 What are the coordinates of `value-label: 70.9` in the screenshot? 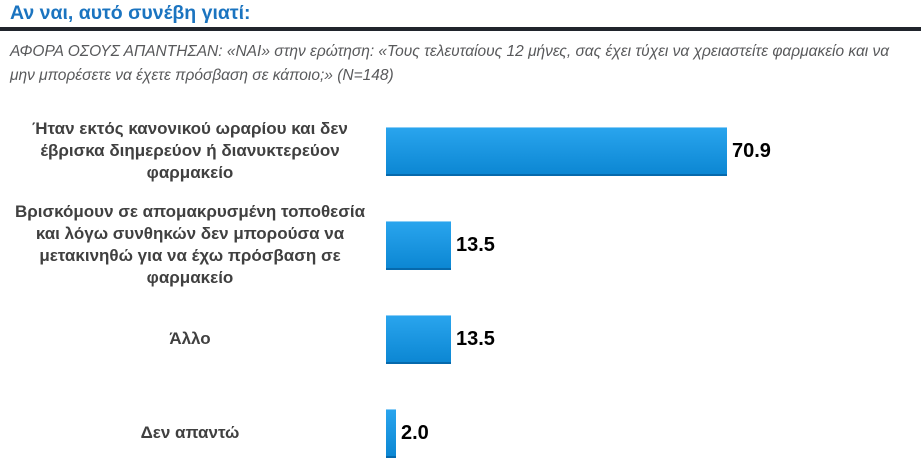 It's located at (751, 150).